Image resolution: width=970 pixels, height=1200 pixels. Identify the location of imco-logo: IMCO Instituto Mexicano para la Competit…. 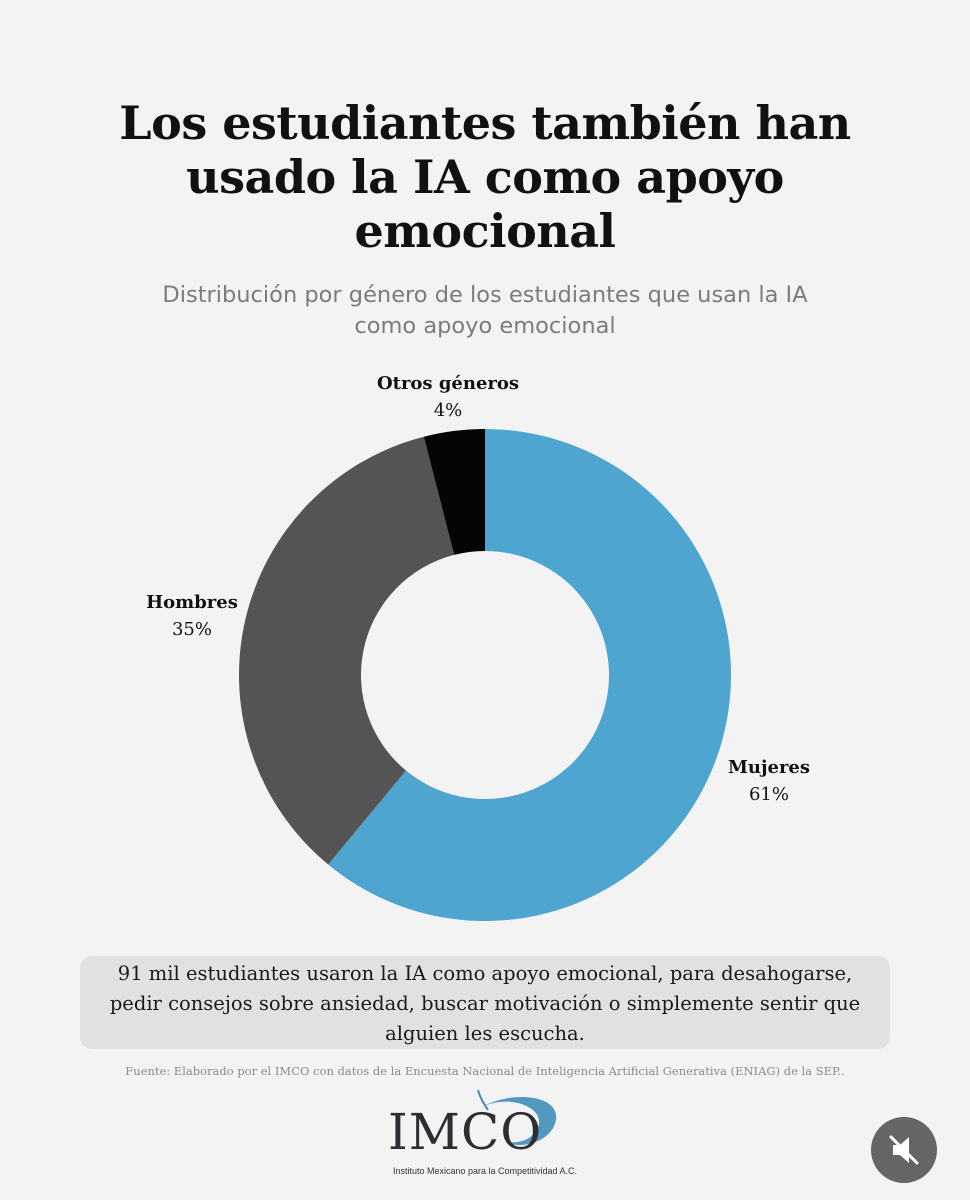
(485, 1136).